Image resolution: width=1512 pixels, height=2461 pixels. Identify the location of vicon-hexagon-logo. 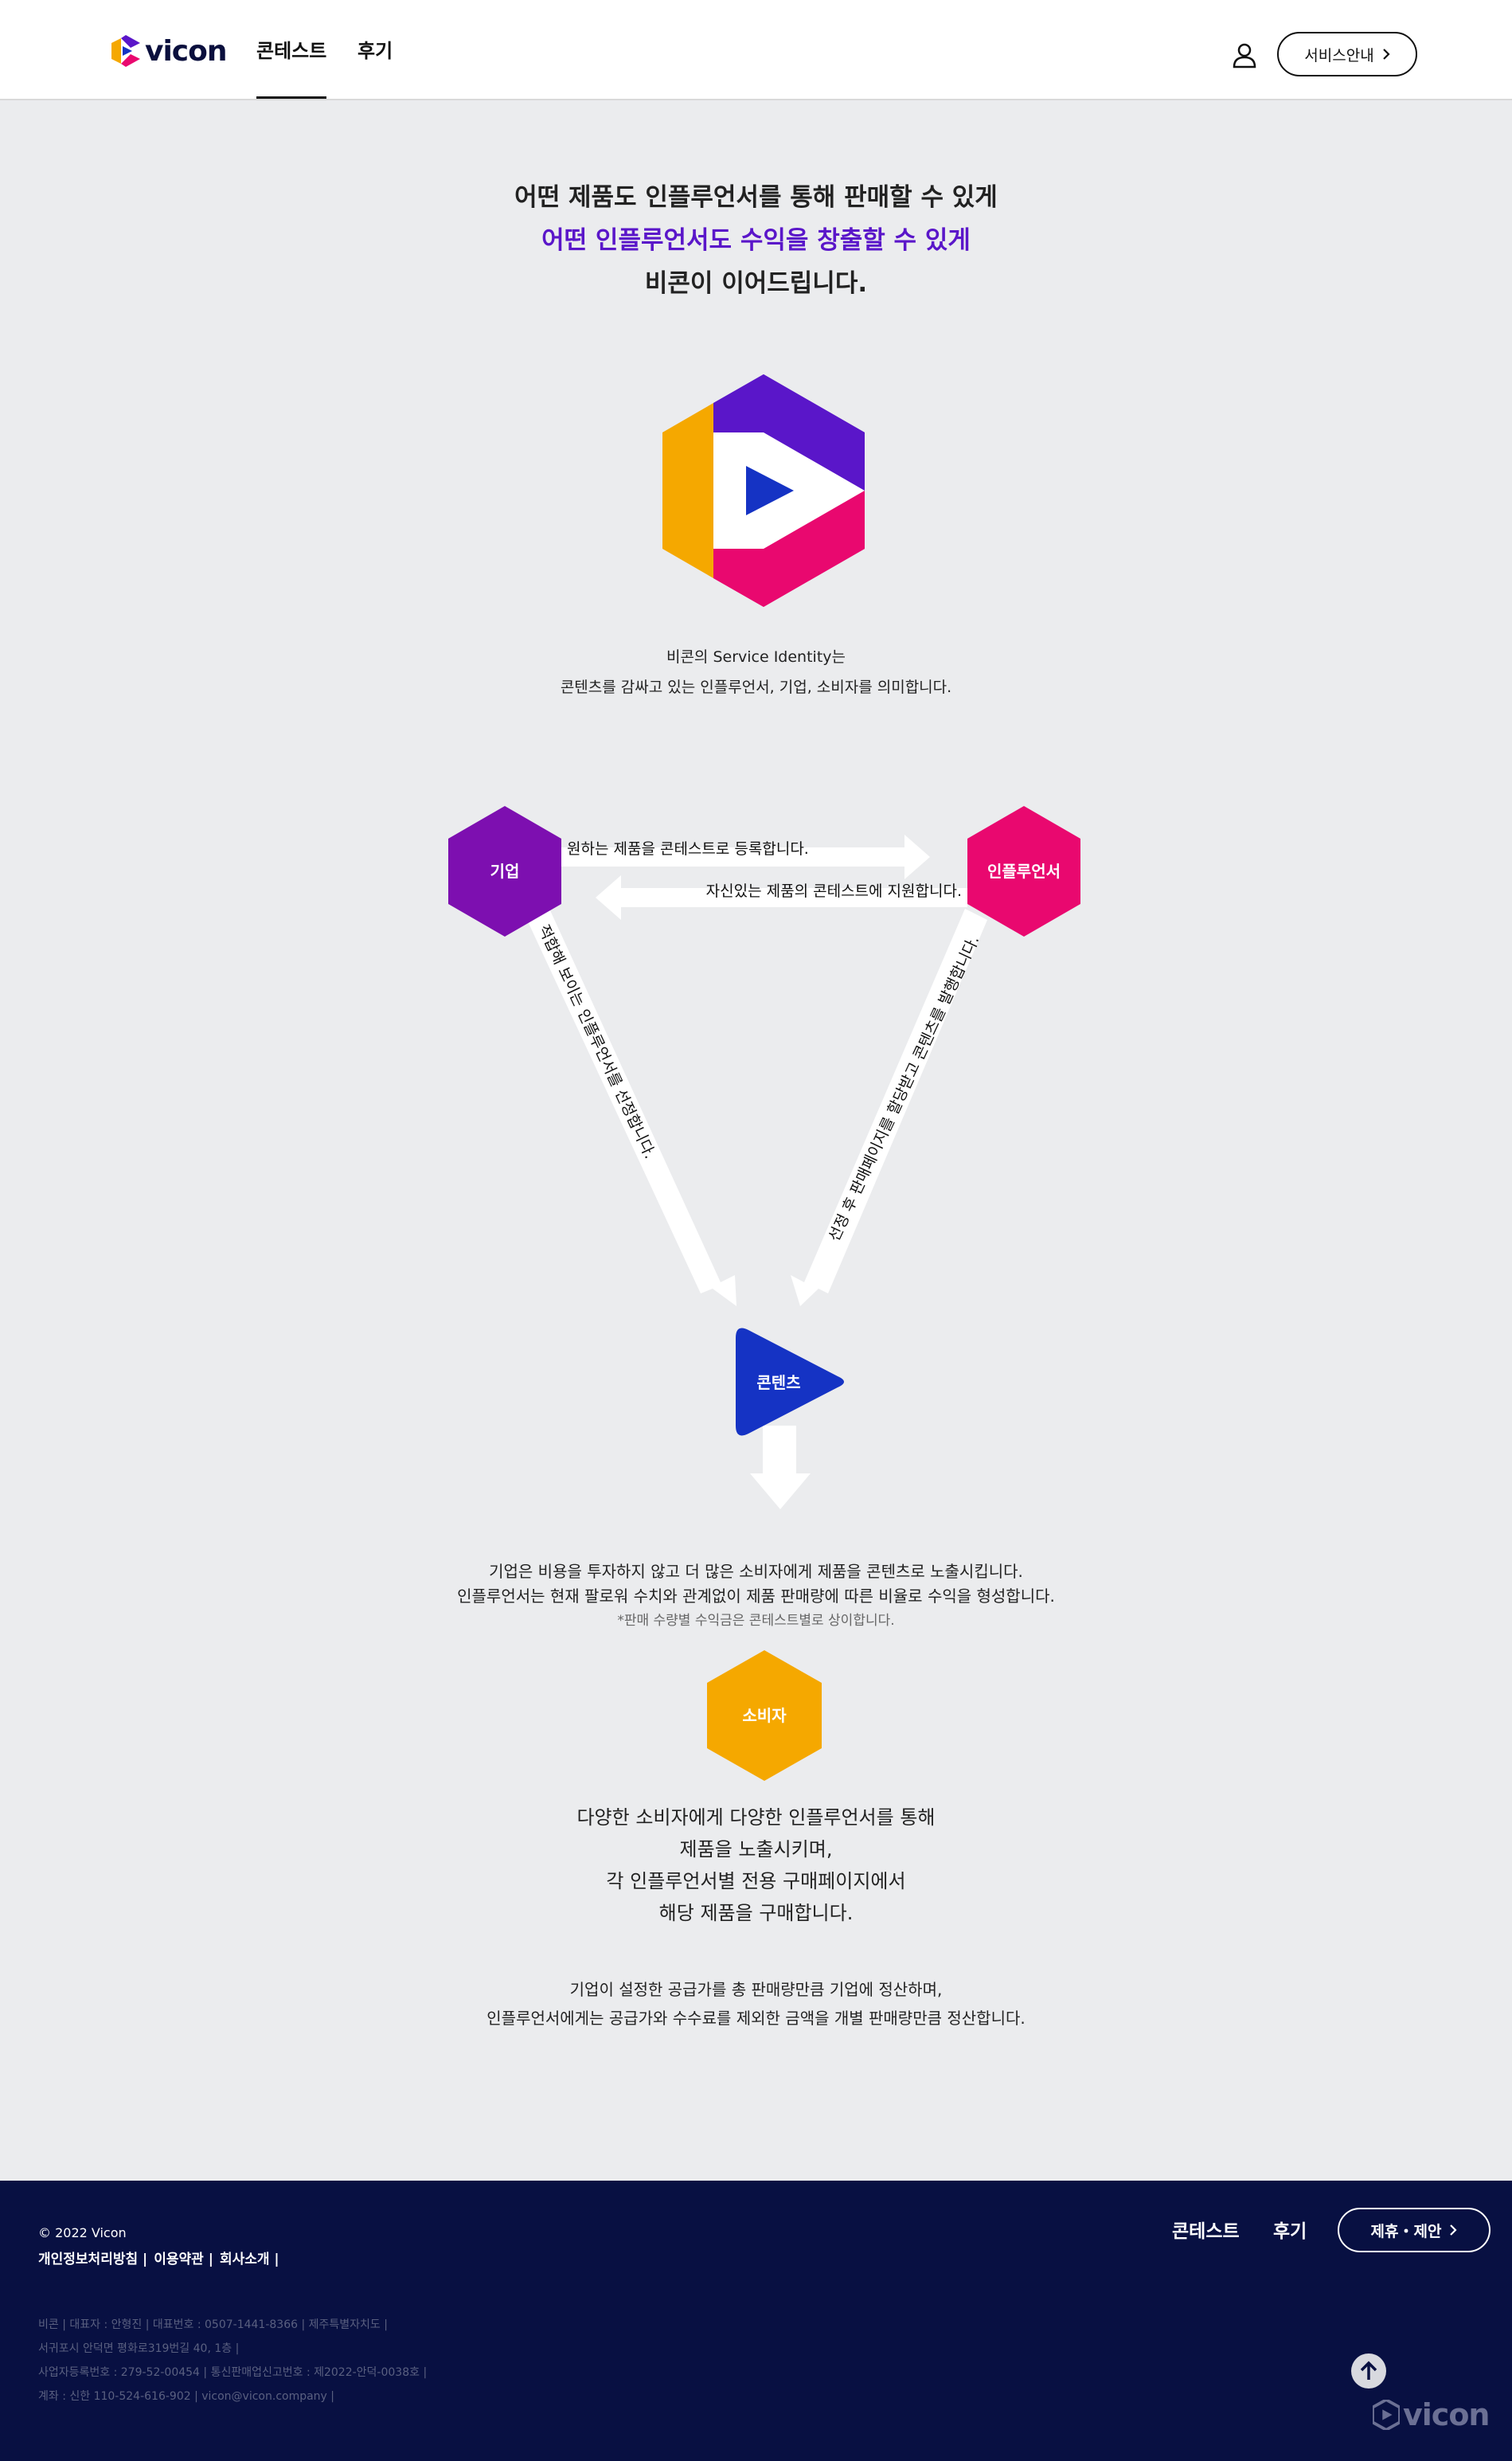
(763, 490).